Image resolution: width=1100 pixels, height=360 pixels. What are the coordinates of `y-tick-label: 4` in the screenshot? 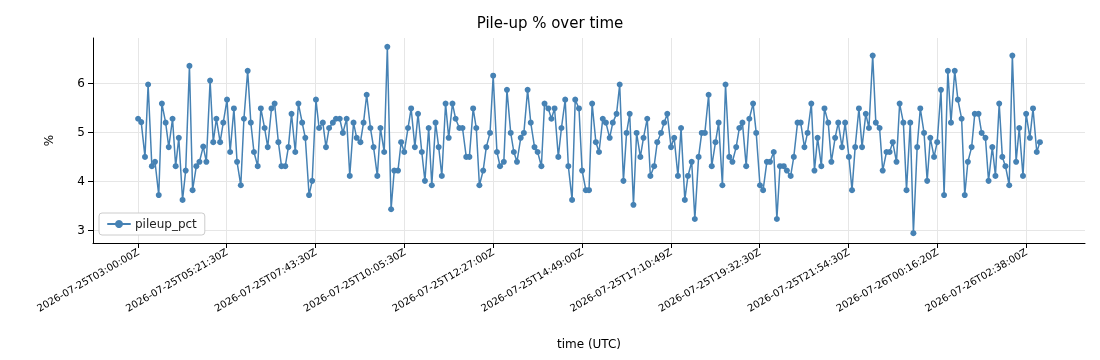 It's located at (81, 180).